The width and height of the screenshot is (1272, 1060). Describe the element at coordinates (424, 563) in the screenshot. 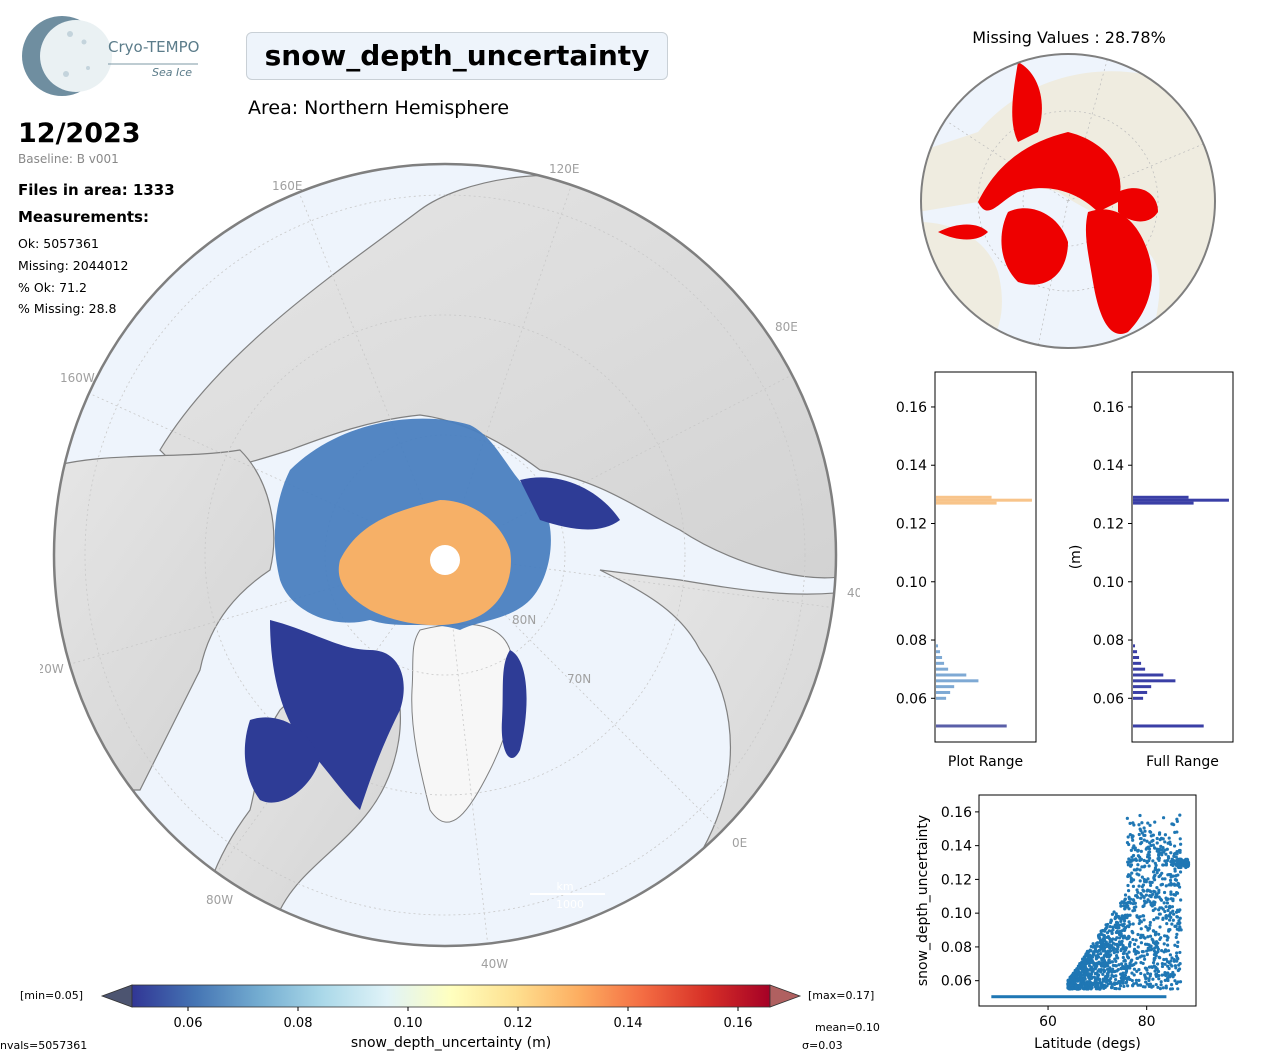

I see `data-orange-center` at that location.